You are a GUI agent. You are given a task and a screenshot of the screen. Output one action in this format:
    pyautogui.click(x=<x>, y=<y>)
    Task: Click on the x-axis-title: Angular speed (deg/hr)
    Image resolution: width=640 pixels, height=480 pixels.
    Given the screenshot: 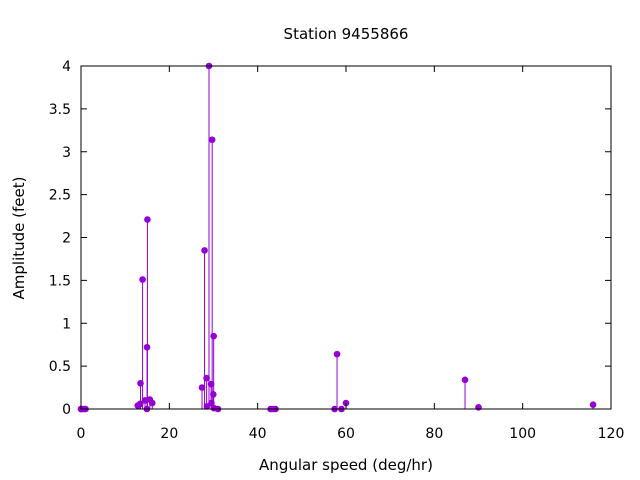 What is the action you would take?
    pyautogui.click(x=346, y=465)
    